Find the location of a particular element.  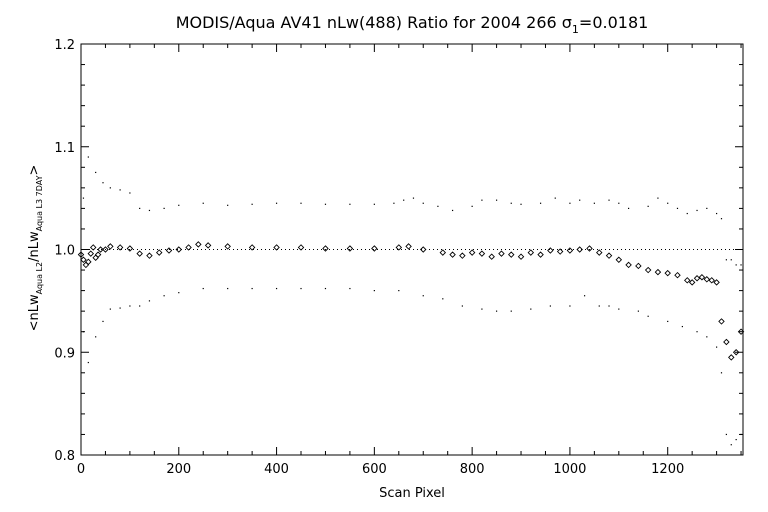

x-tick-label: 1000 is located at coordinates (569, 469).